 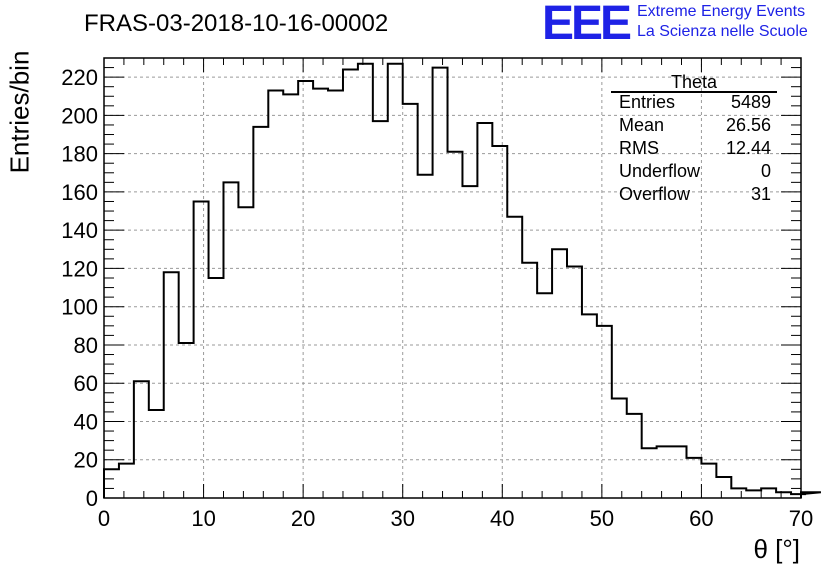 What do you see at coordinates (587, 25) in the screenshot?
I see `eee-logo: EEE` at bounding box center [587, 25].